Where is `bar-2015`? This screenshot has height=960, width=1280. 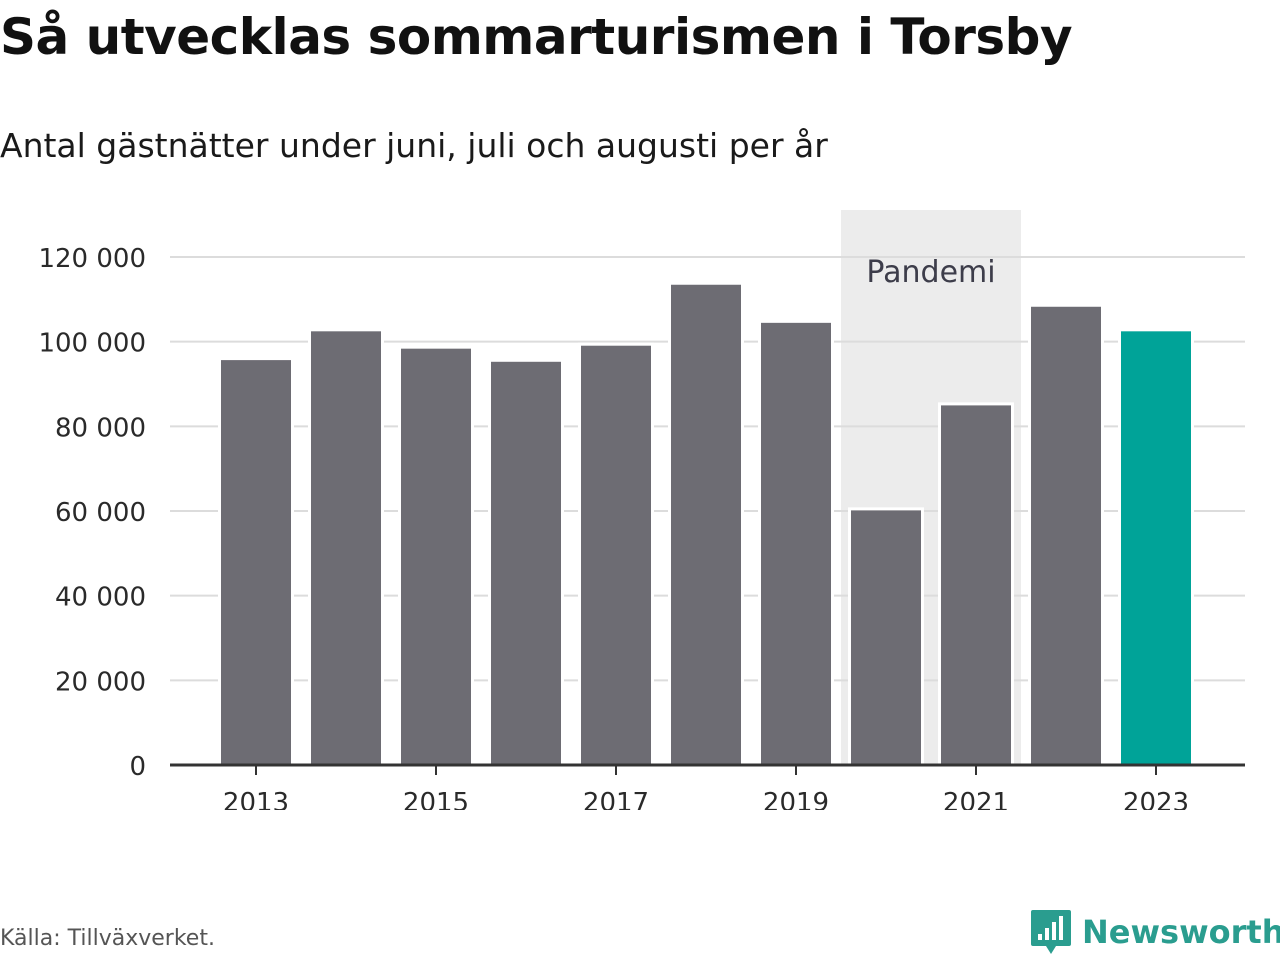 bar-2015 is located at coordinates (436, 556).